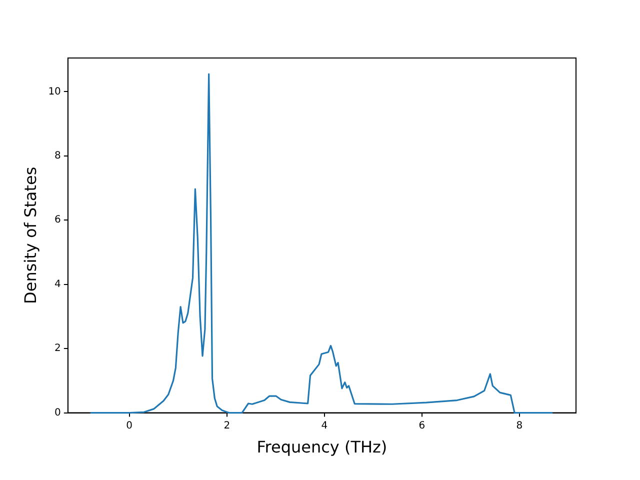 The image size is (640, 480). Describe the element at coordinates (54, 92) in the screenshot. I see `y-tick-label: 10` at that location.